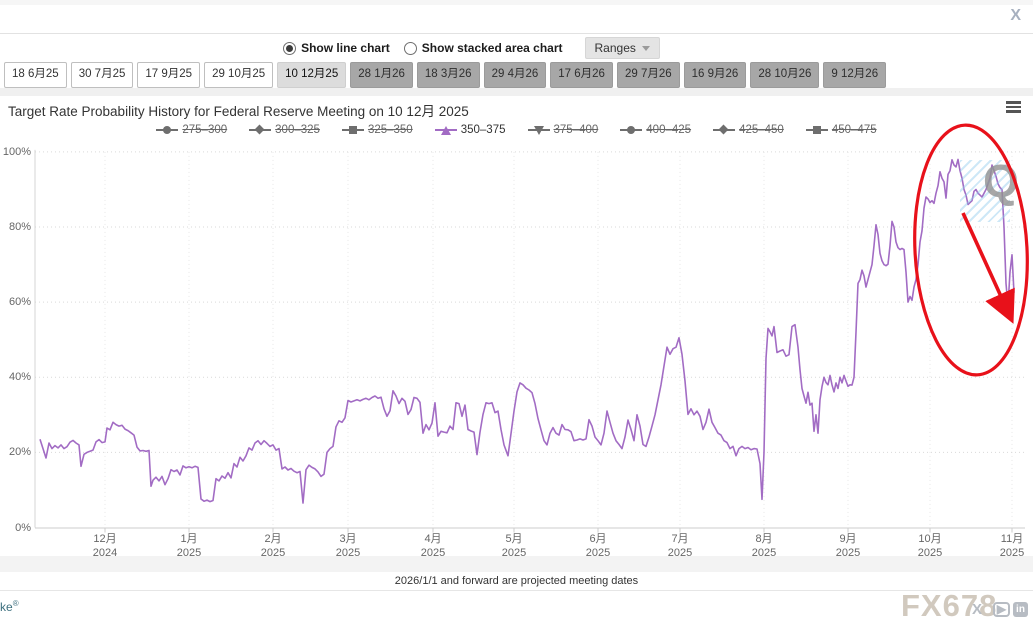 The height and width of the screenshot is (639, 1033). Describe the element at coordinates (855, 75) in the screenshot. I see `meeting-tab-9-12月26: 9 12月26` at that location.